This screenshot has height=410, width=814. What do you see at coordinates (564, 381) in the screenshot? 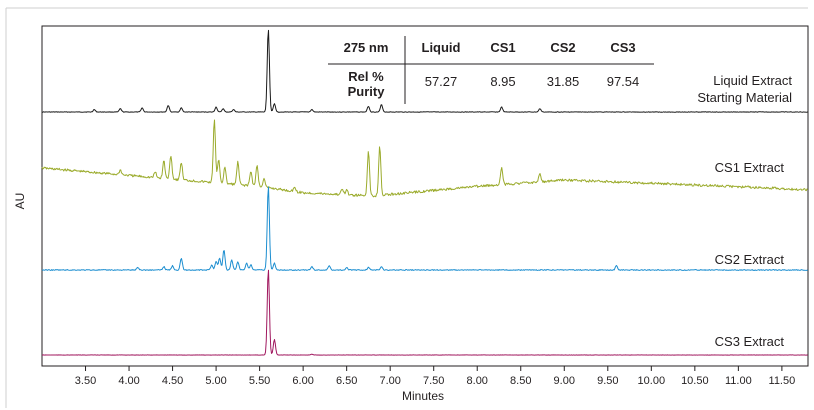
I see `x-tick-label: 9.00` at bounding box center [564, 381].